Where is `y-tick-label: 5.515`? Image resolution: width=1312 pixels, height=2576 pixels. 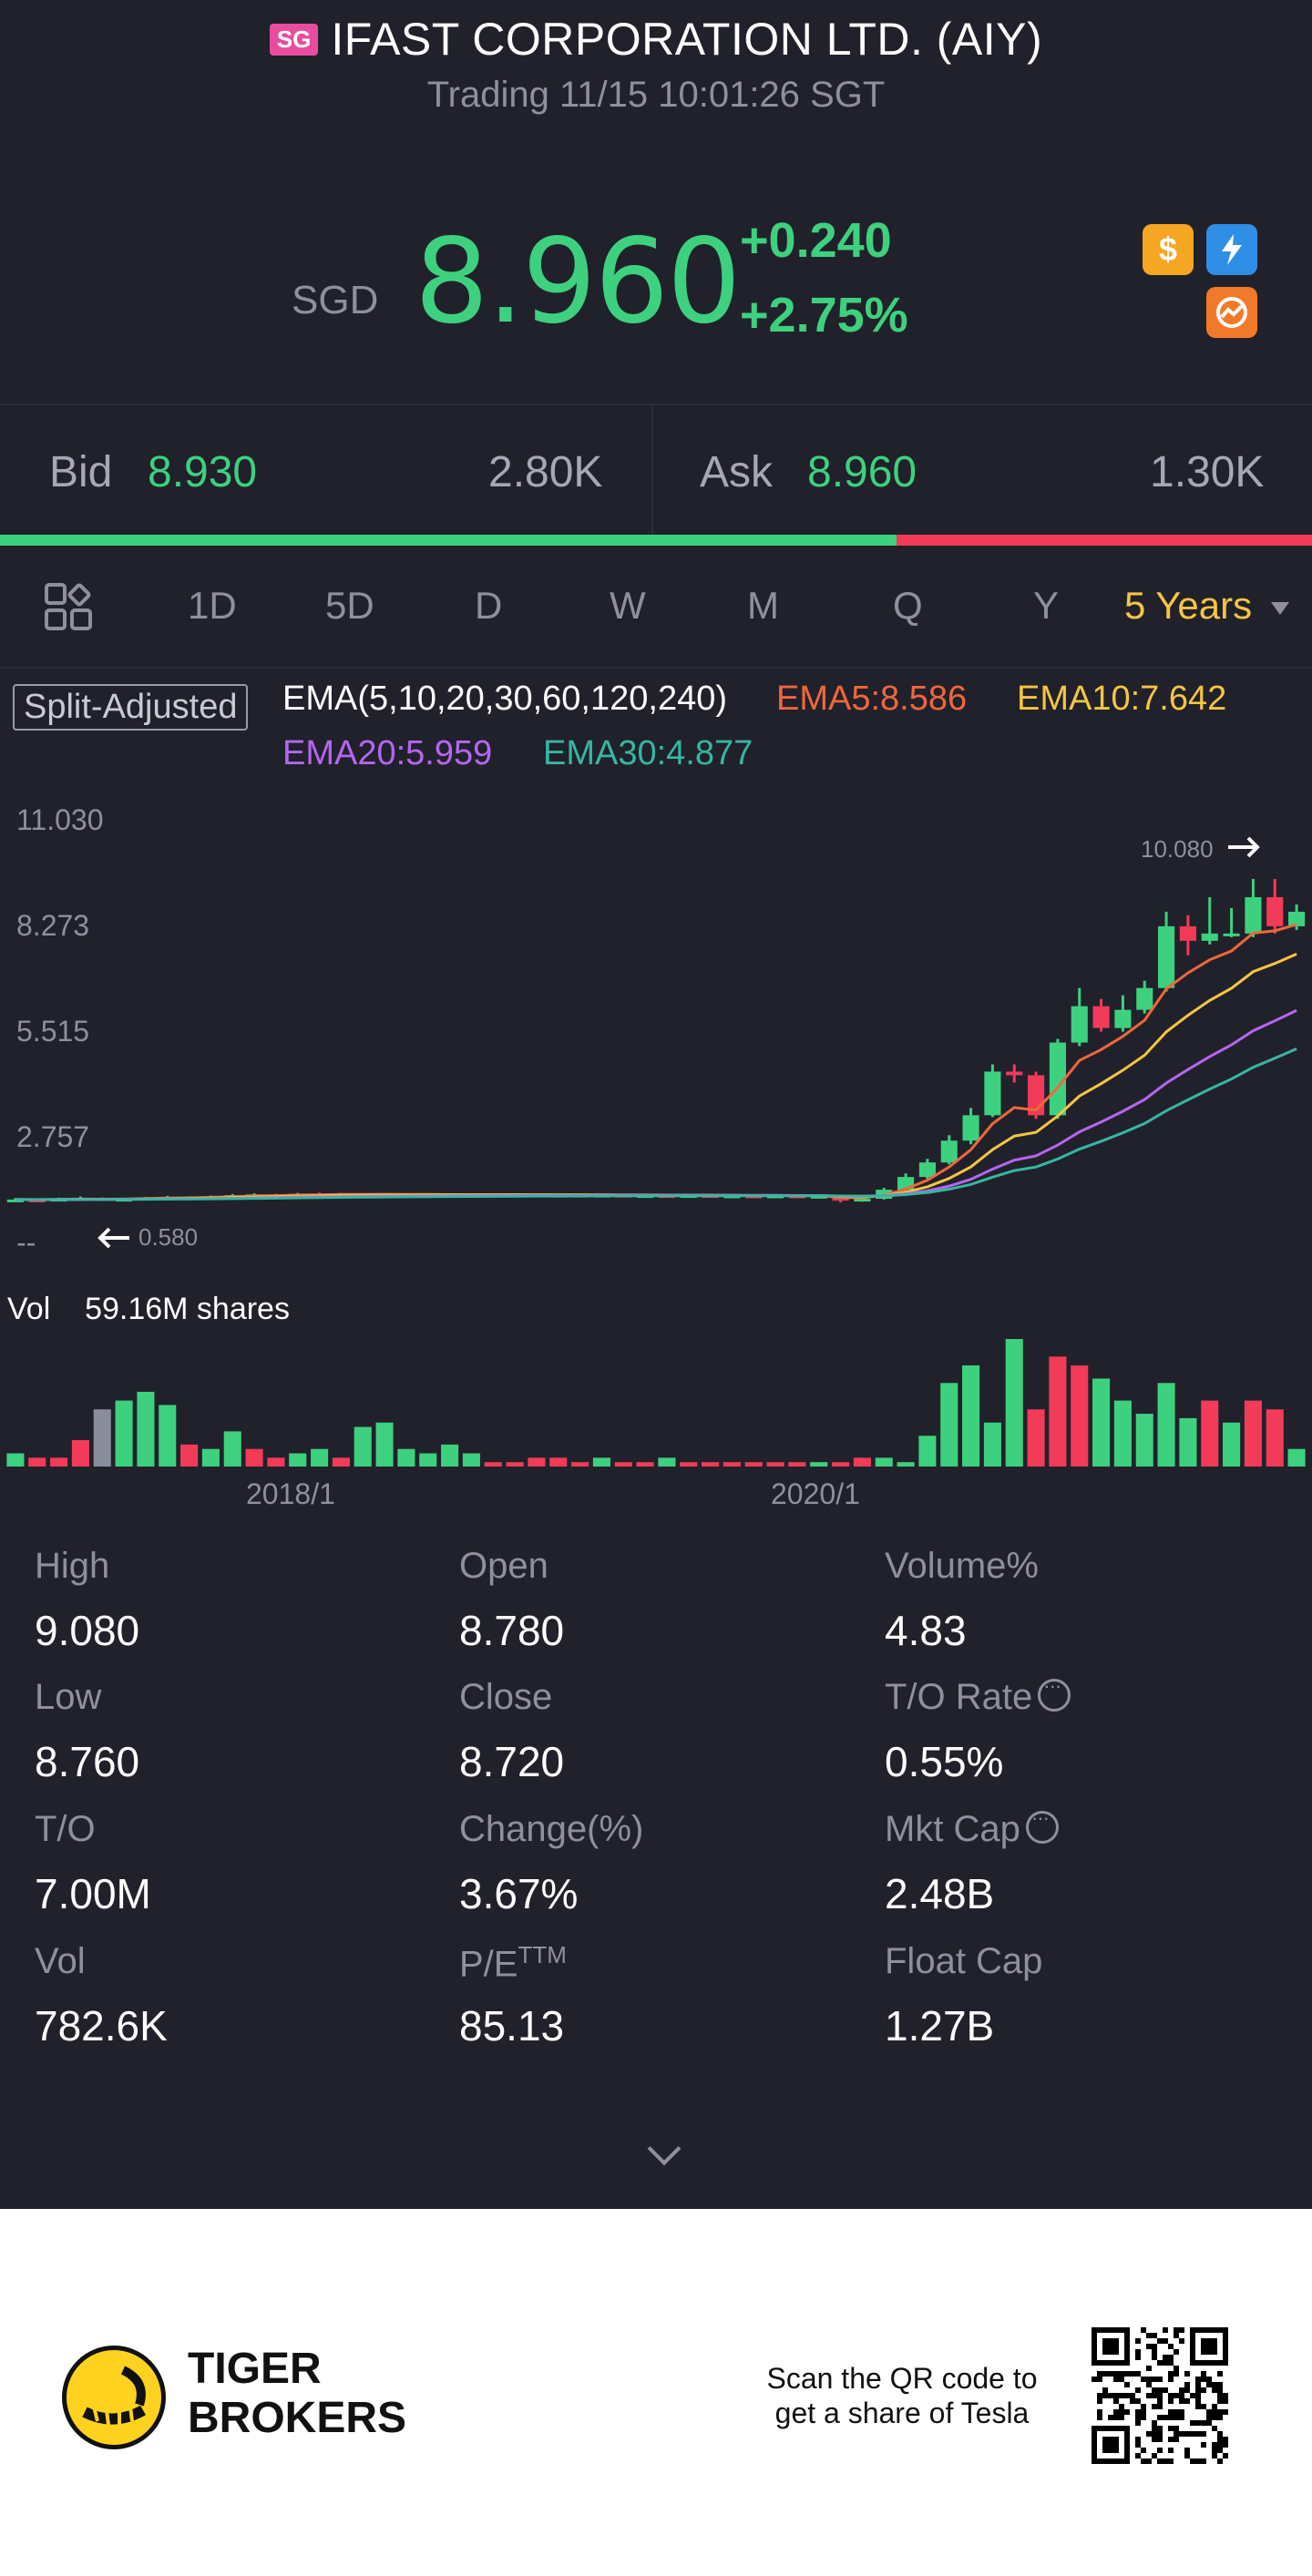 y-tick-label: 5.515 is located at coordinates (53, 1031).